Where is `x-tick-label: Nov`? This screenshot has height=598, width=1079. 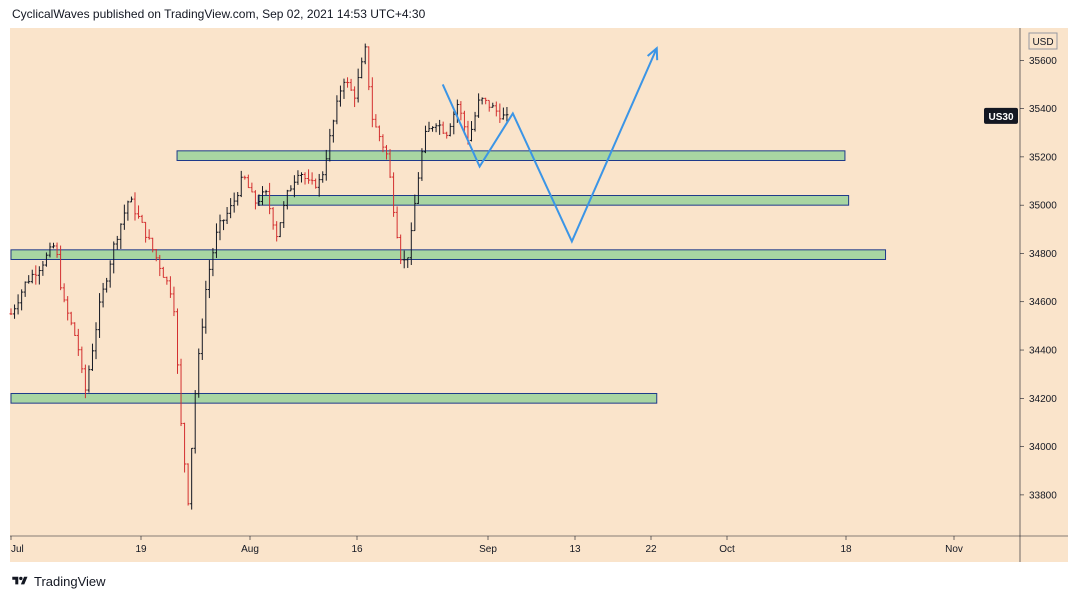 x-tick-label: Nov is located at coordinates (954, 549).